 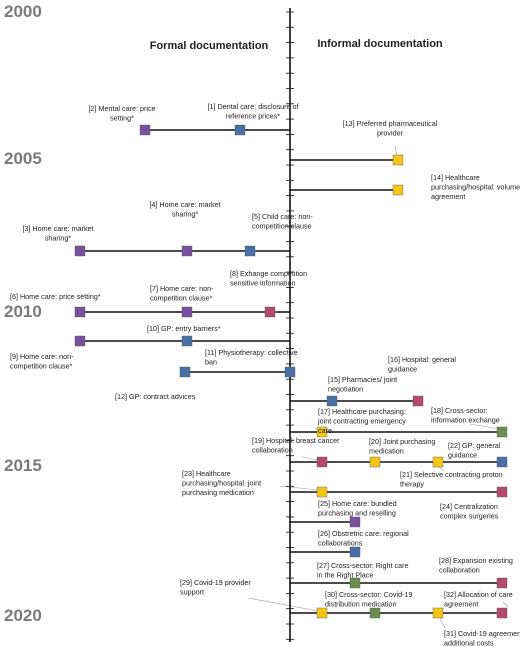 What do you see at coordinates (263, 283) in the screenshot?
I see `event-label-line: sensitive information` at bounding box center [263, 283].